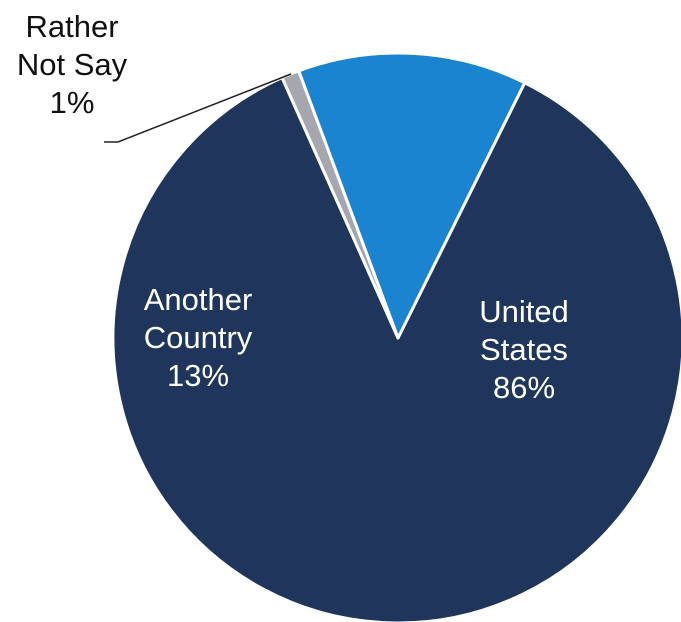  I want to click on slice-percent-label: 13%, so click(198, 375).